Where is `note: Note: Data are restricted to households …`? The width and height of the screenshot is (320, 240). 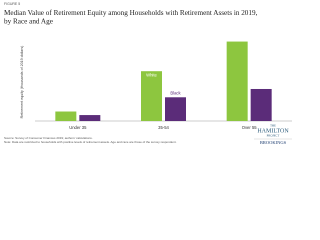 note: Note: Data are restricted to households … is located at coordinates (90, 142).